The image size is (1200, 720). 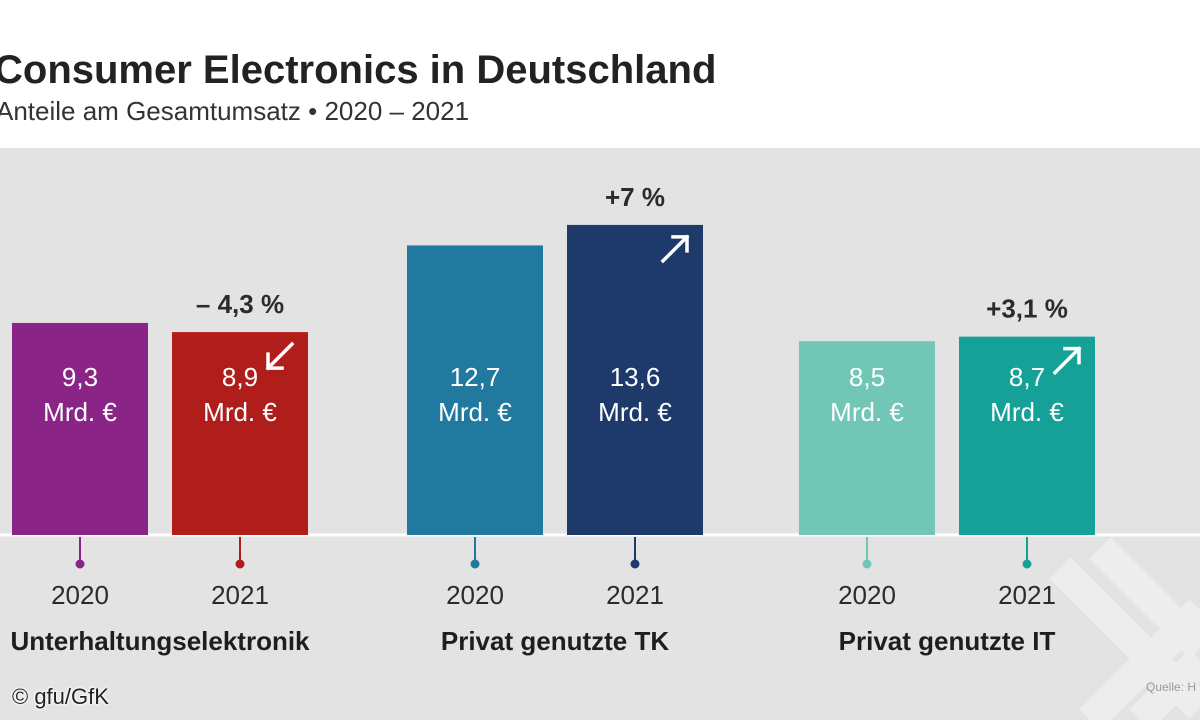 What do you see at coordinates (555, 641) in the screenshot?
I see `category-label: Privat genutzte TK` at bounding box center [555, 641].